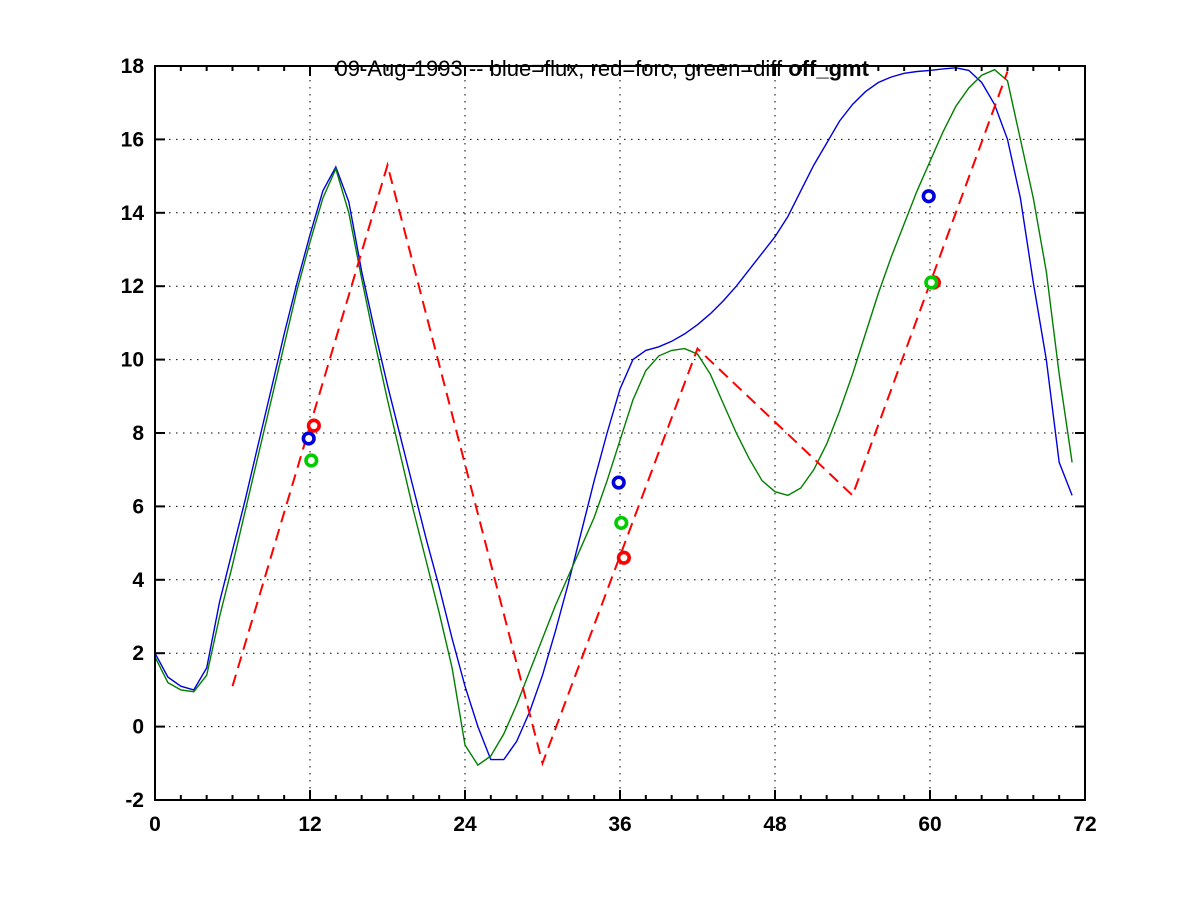  I want to click on x-tick-label: 12, so click(309, 824).